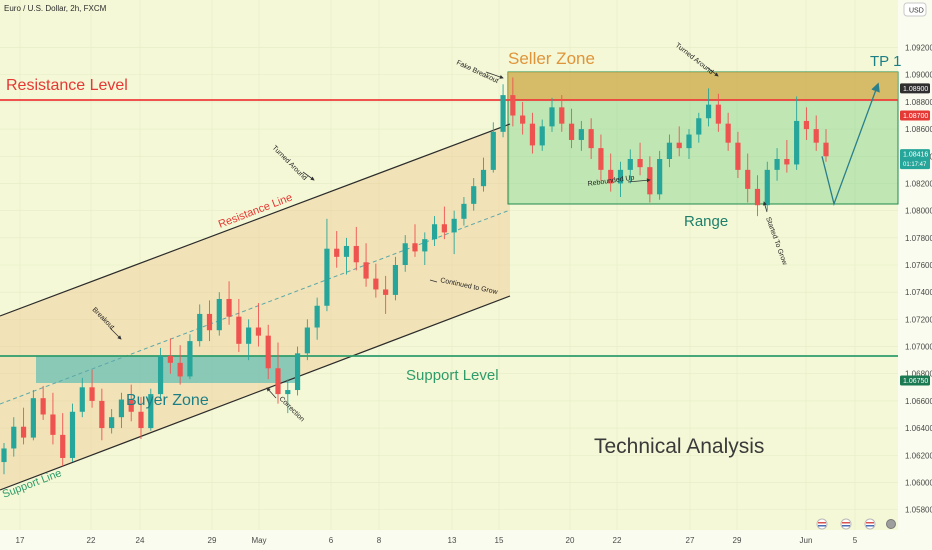  I want to click on candle-body, so click(474, 195).